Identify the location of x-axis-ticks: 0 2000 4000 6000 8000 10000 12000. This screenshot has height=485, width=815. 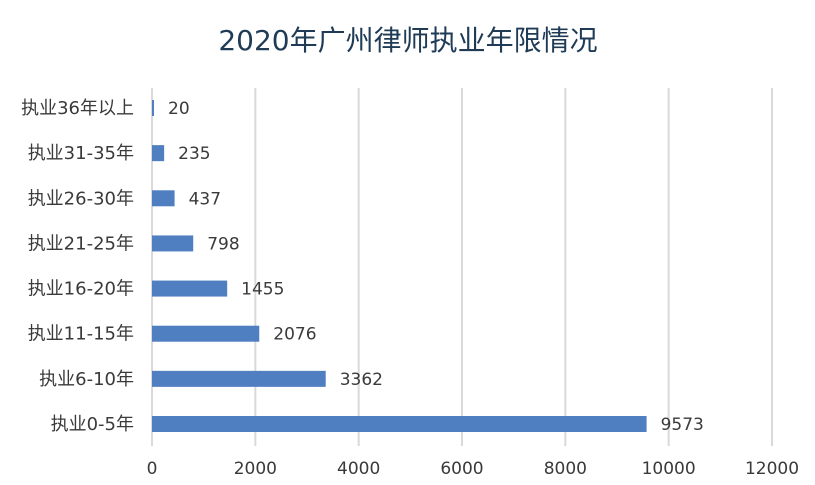
(473, 469).